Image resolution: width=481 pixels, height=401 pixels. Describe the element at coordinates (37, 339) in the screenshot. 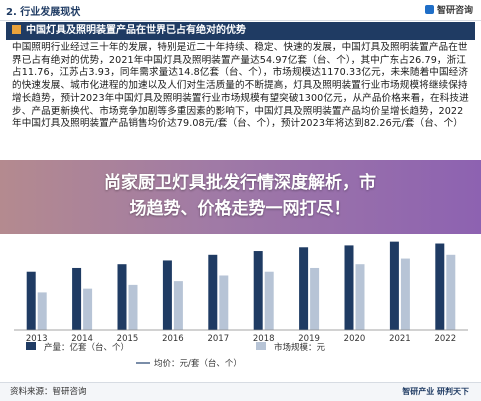

I see `x-tick-label: 2013` at that location.